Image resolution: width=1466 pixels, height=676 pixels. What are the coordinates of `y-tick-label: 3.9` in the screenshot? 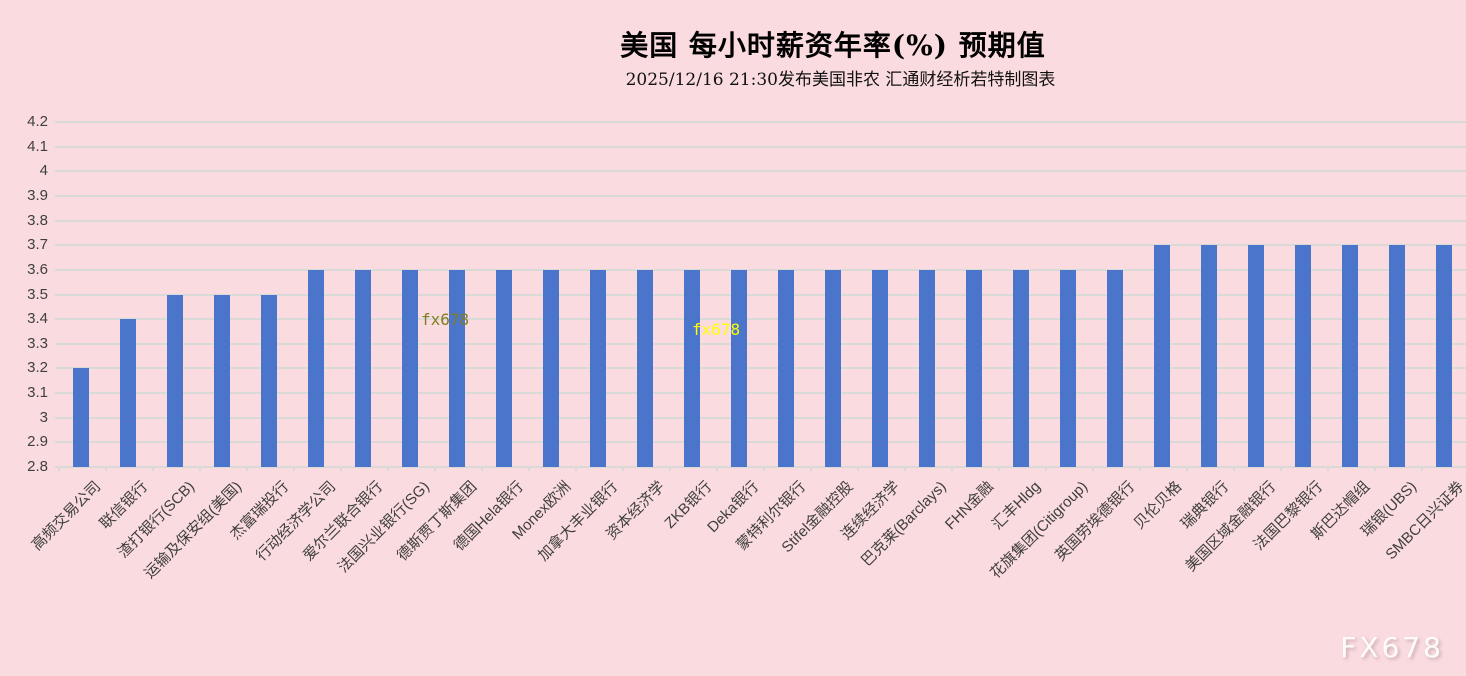 It's located at (37, 195).